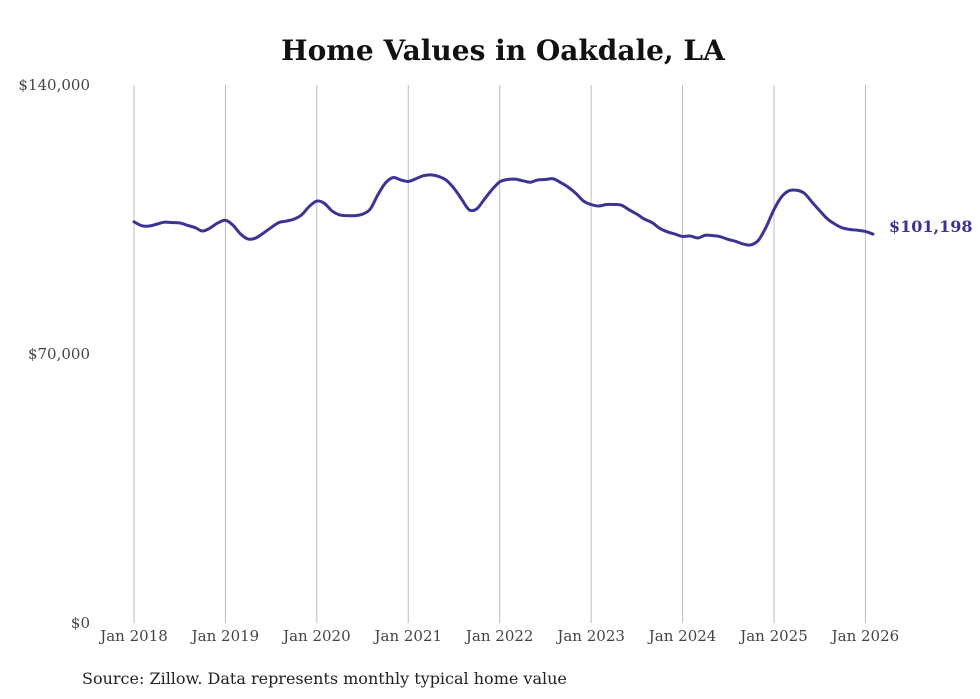  What do you see at coordinates (80, 623) in the screenshot?
I see `y-tick-label: $0` at bounding box center [80, 623].